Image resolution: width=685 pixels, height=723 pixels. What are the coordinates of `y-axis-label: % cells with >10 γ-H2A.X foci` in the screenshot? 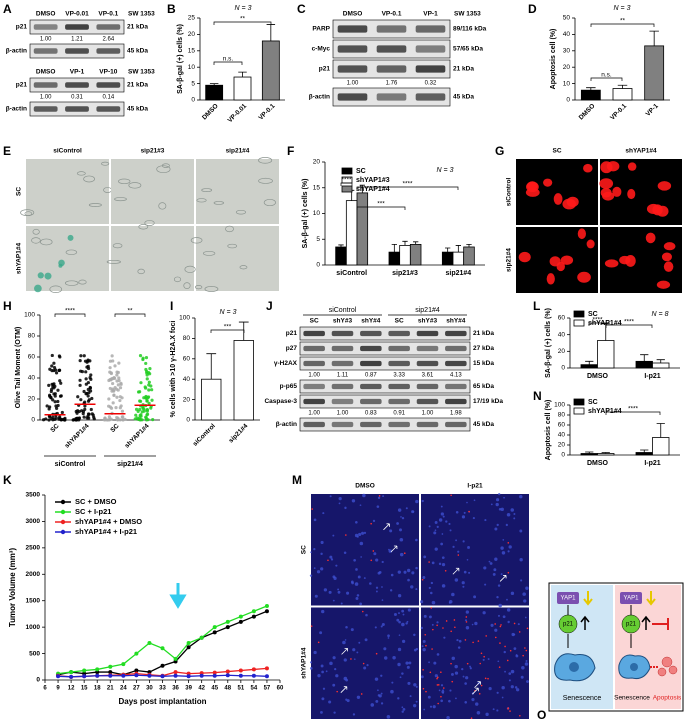 It's located at (173, 369).